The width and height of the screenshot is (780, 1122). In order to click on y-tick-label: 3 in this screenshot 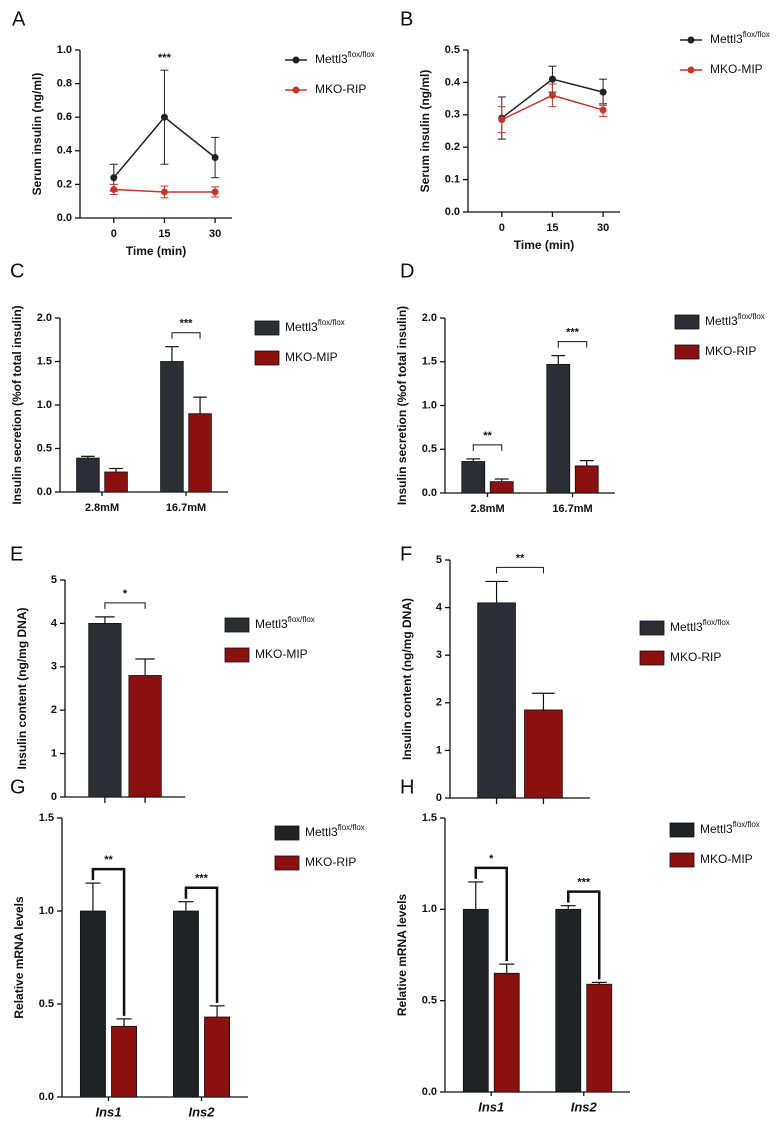, I will do `click(54, 667)`.